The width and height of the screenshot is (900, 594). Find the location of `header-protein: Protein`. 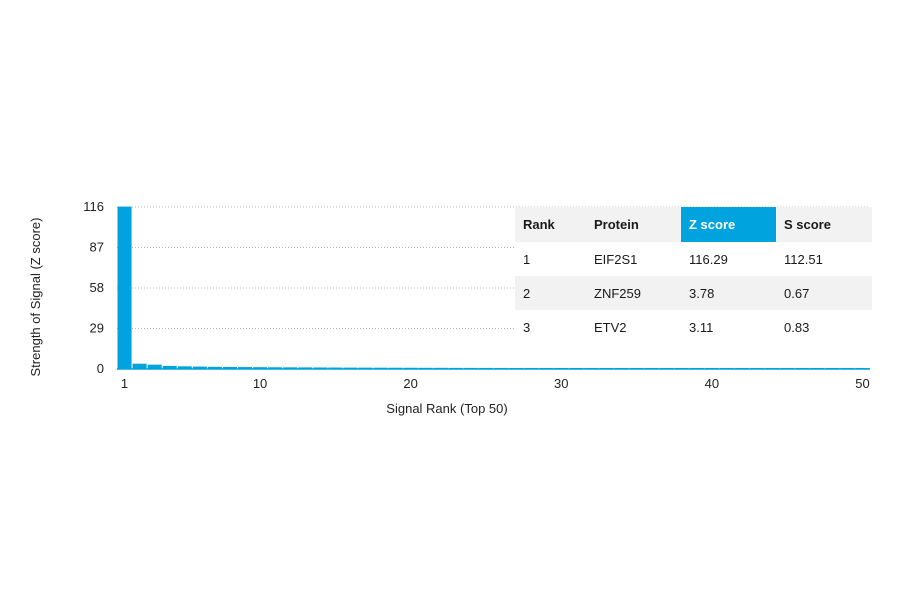

header-protein: Protein is located at coordinates (633, 224).